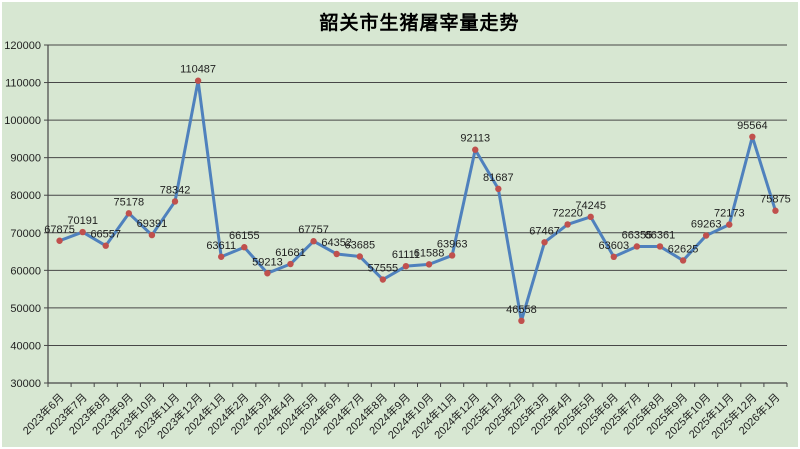 The image size is (800, 449). I want to click on data-point-label: 66557, so click(105, 235).